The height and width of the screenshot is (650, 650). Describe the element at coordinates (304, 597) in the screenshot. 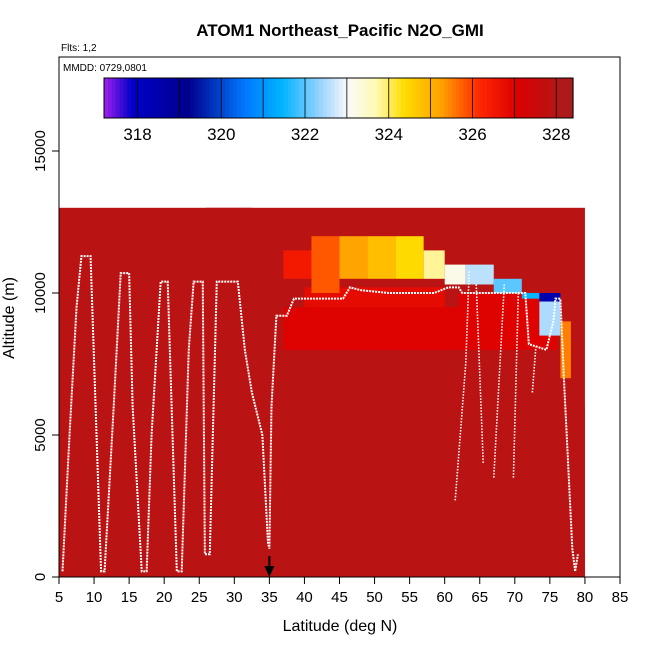

I see `x-tick-label: 40` at that location.